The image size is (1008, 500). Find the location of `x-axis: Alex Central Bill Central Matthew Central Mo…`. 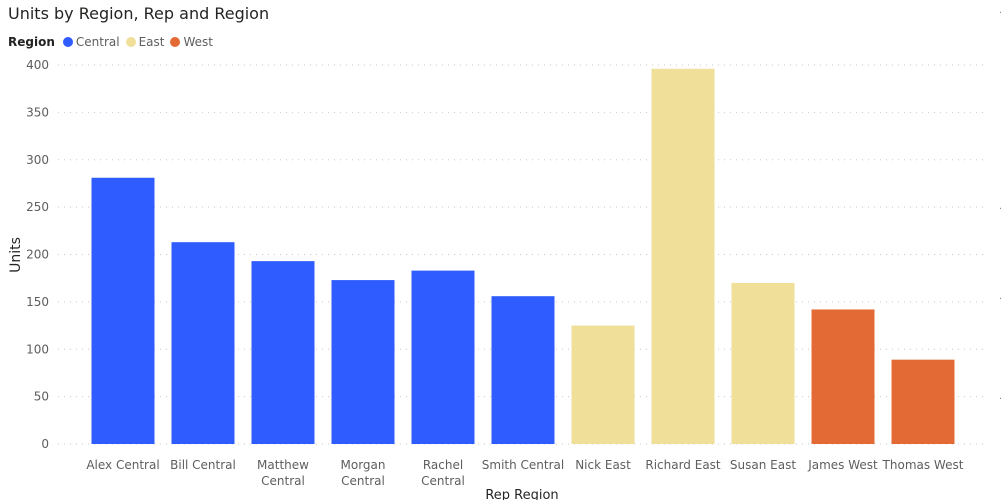

x-axis: Alex Central Bill Central Matthew Central Mo… is located at coordinates (524, 473).